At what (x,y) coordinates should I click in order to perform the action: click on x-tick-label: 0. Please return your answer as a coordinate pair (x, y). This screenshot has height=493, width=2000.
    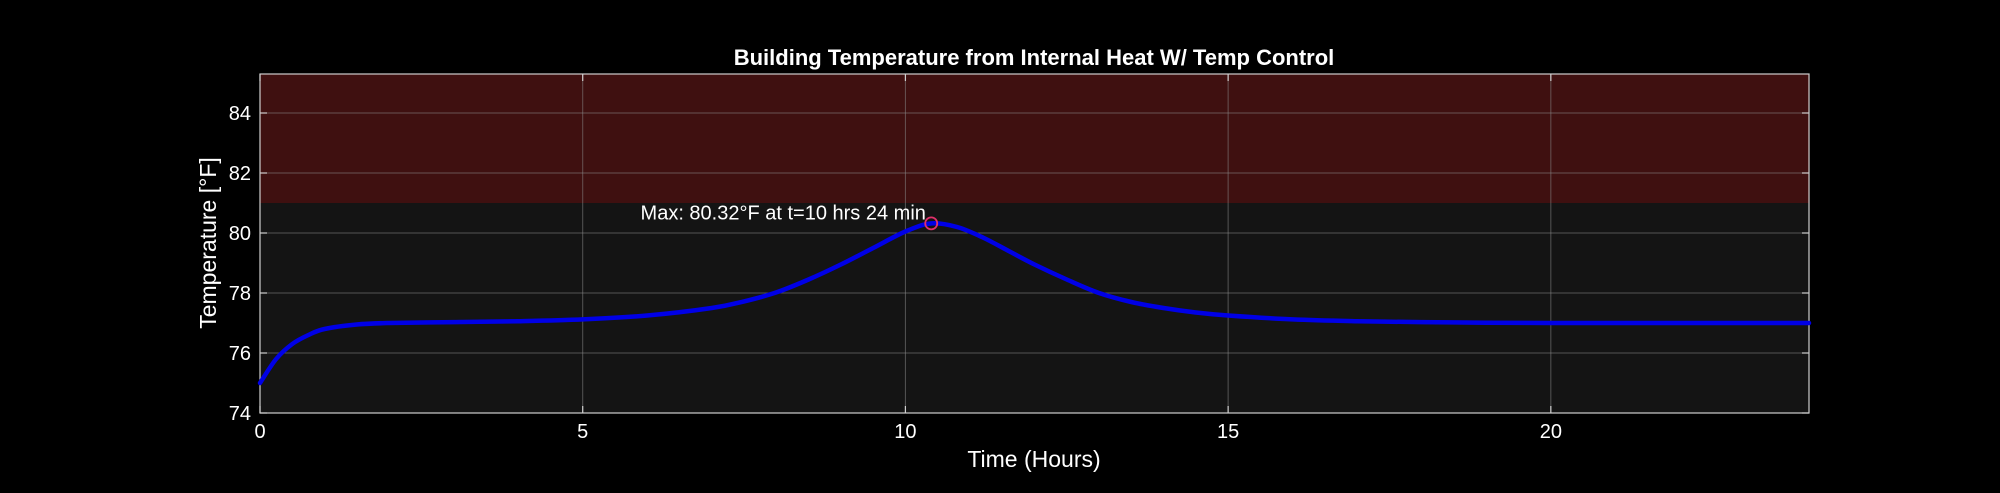
    Looking at the image, I should click on (259, 432).